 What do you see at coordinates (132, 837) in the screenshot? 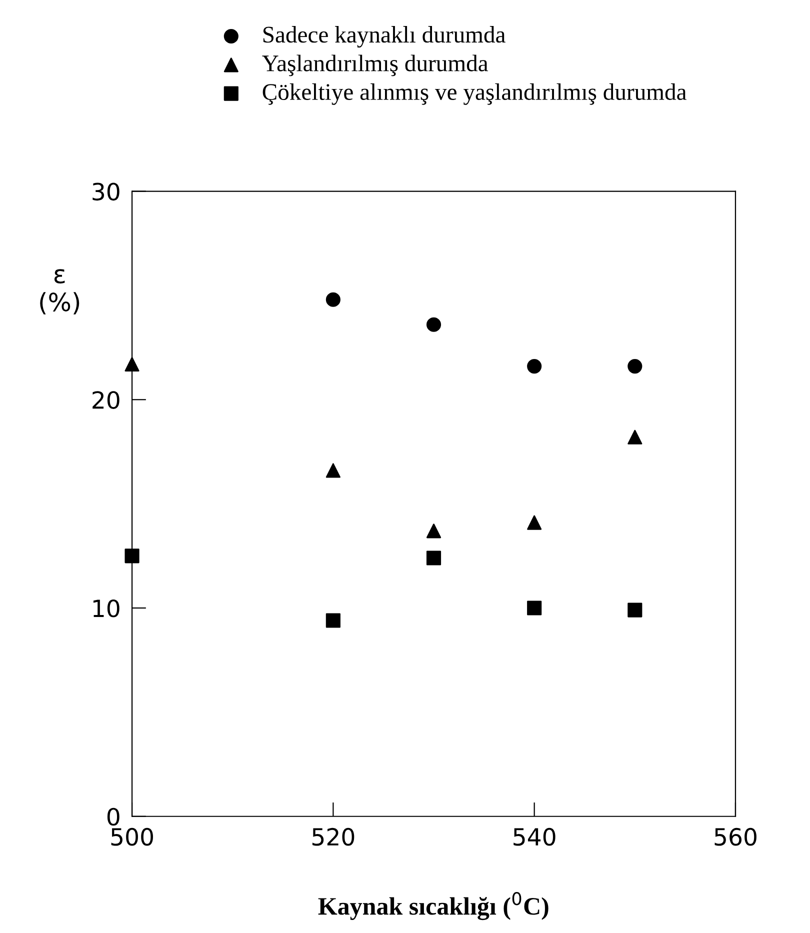
I see `x-tick-label: 500` at bounding box center [132, 837].